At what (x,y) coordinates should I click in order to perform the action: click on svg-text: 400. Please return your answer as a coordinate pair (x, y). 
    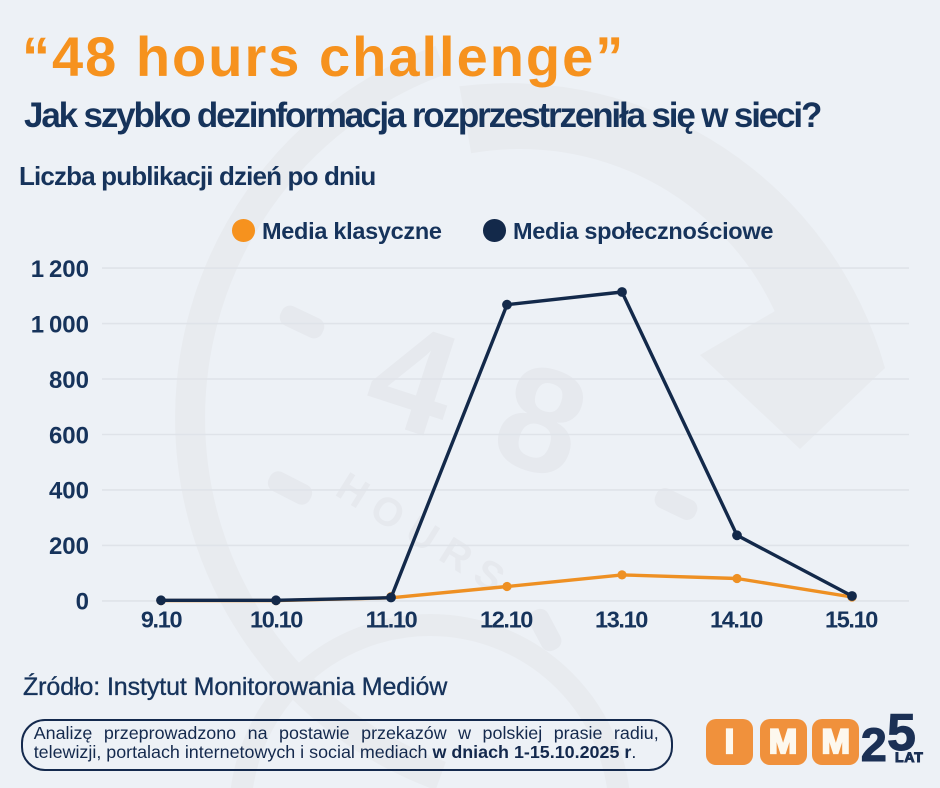
    Looking at the image, I should click on (69, 491).